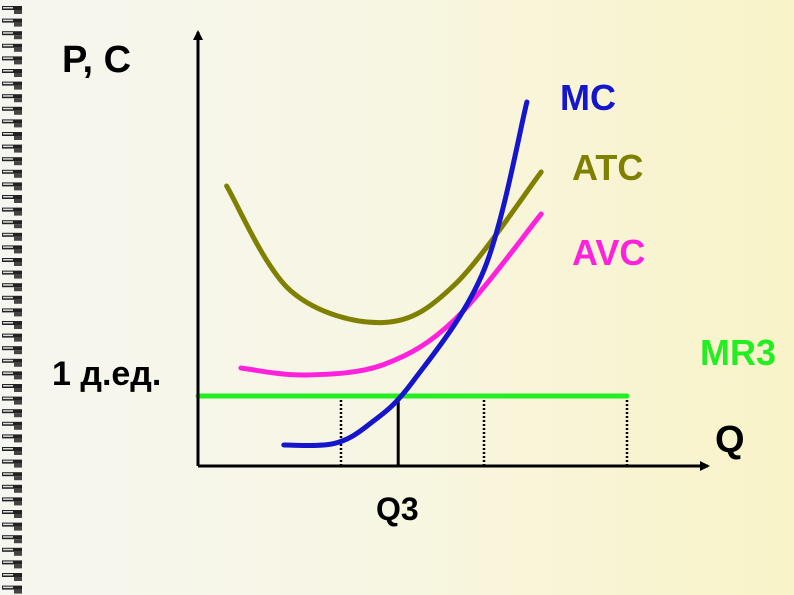 The width and height of the screenshot is (794, 595). What do you see at coordinates (397, 509) in the screenshot?
I see `x-tick-label: Q3` at bounding box center [397, 509].